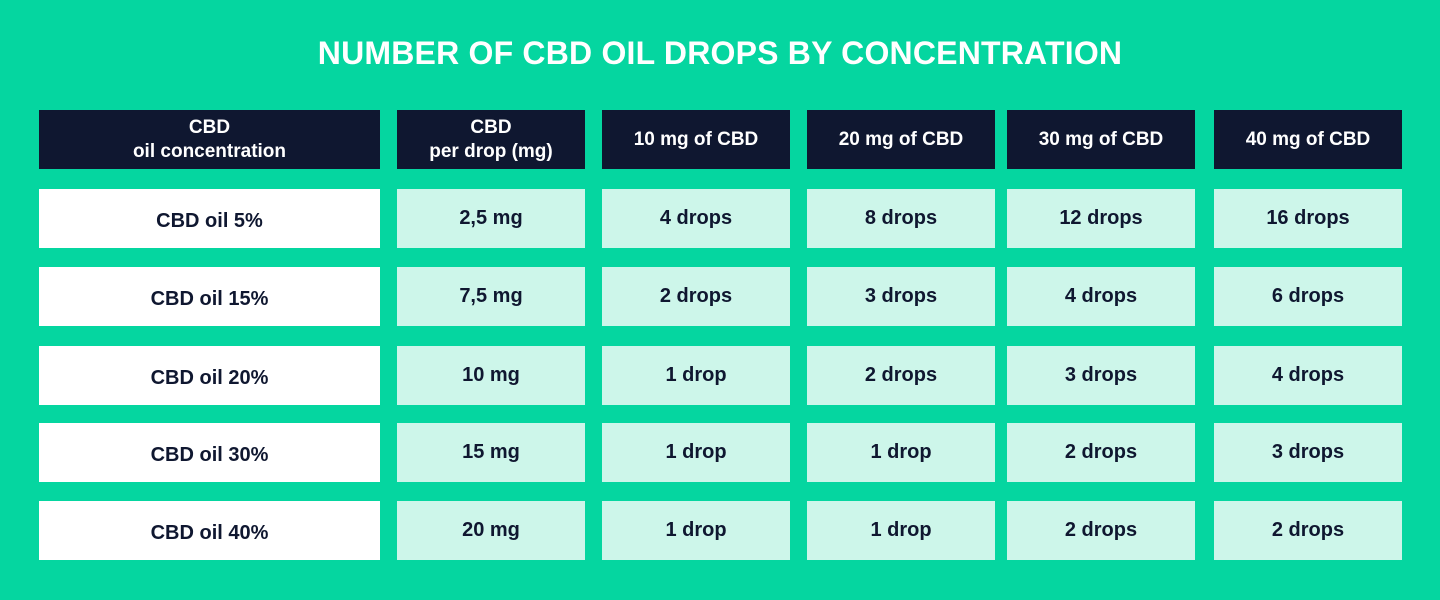  What do you see at coordinates (209, 296) in the screenshot?
I see `row-label-cbd-oil-15: CBD oil 15%` at bounding box center [209, 296].